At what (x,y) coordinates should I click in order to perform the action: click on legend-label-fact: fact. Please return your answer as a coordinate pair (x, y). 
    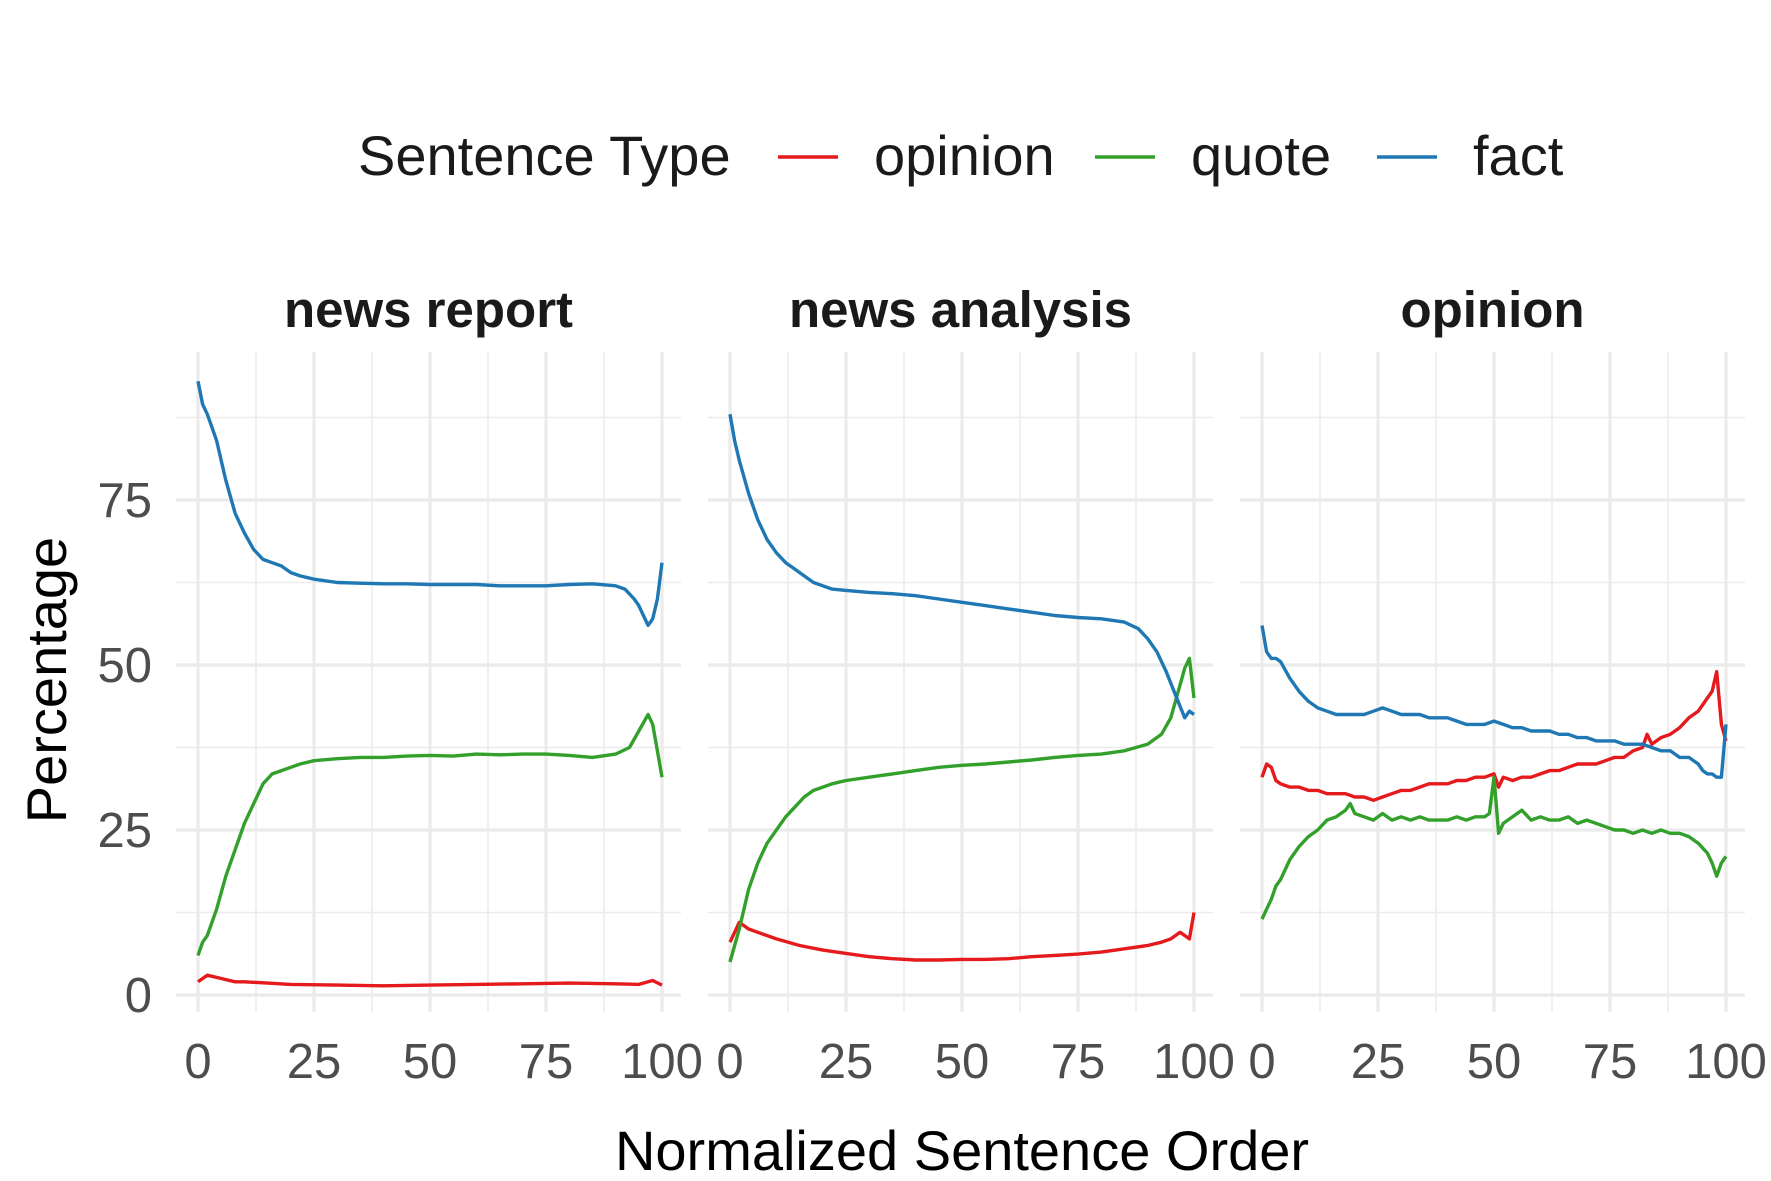
    Looking at the image, I should click on (1518, 155).